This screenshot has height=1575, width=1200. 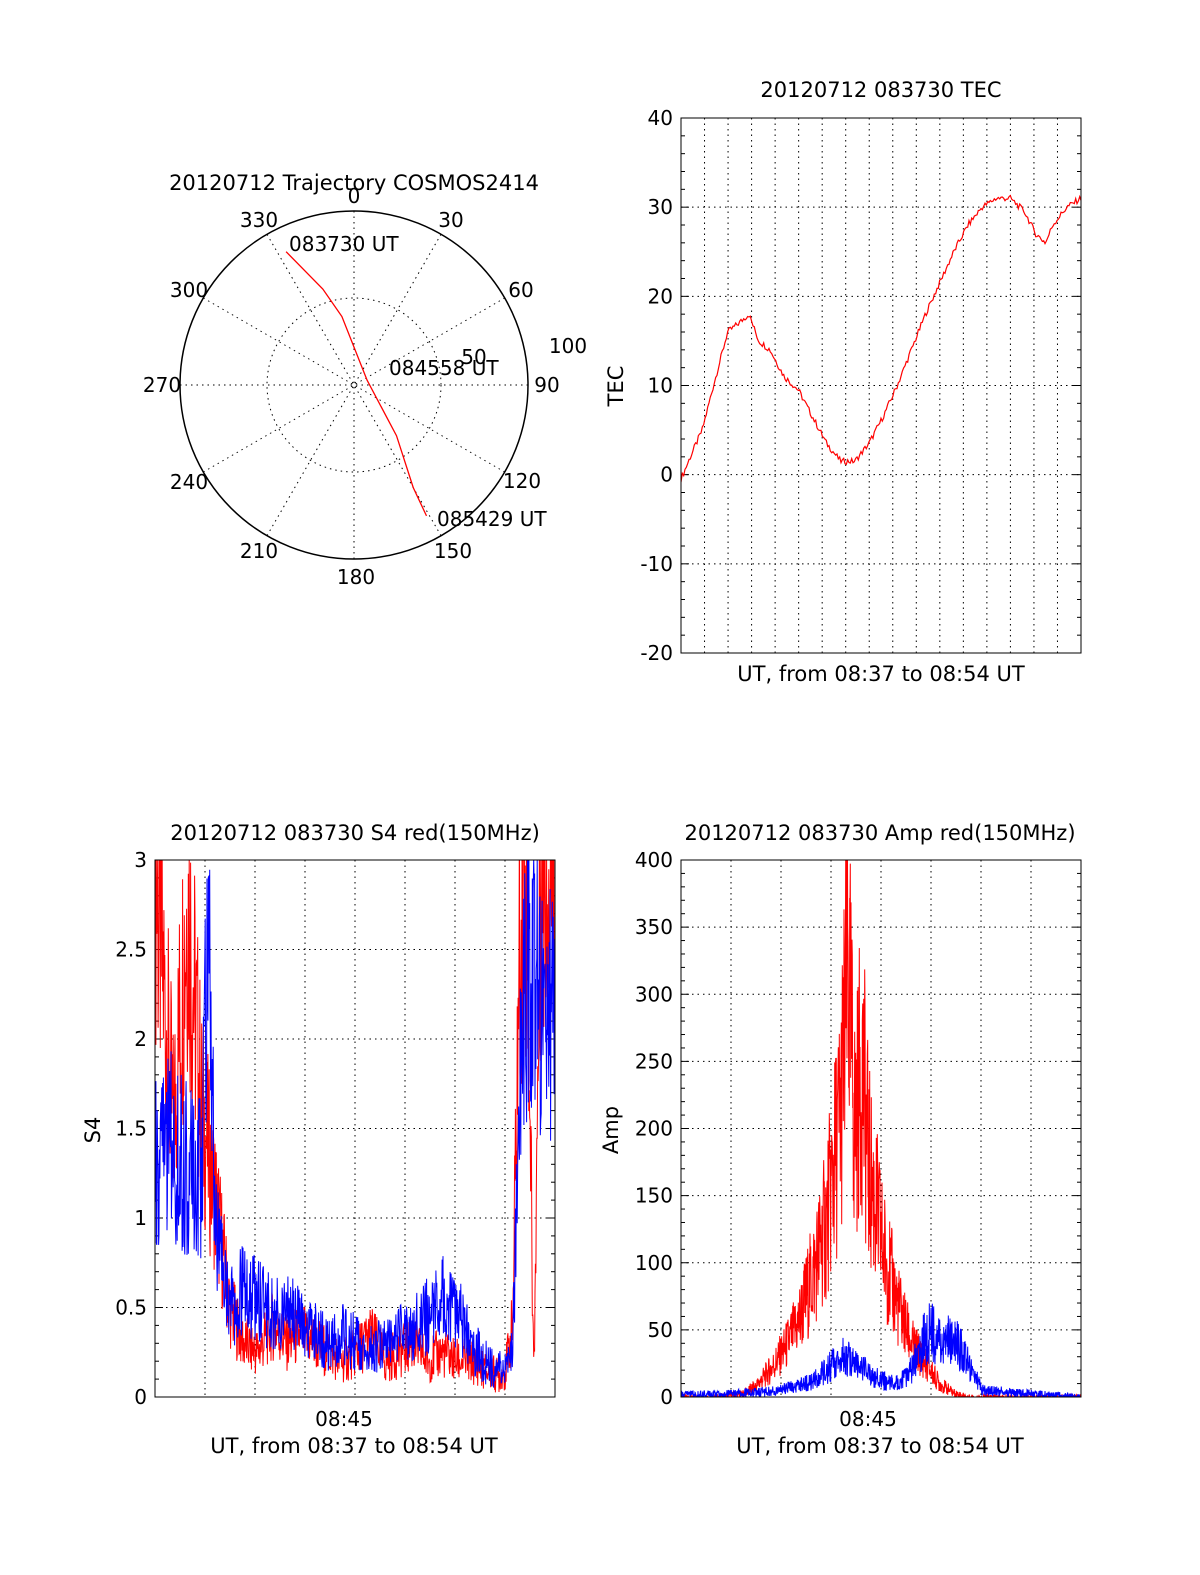 What do you see at coordinates (444, 368) in the screenshot?
I see `polar-annotation-mid: 084558 UT` at bounding box center [444, 368].